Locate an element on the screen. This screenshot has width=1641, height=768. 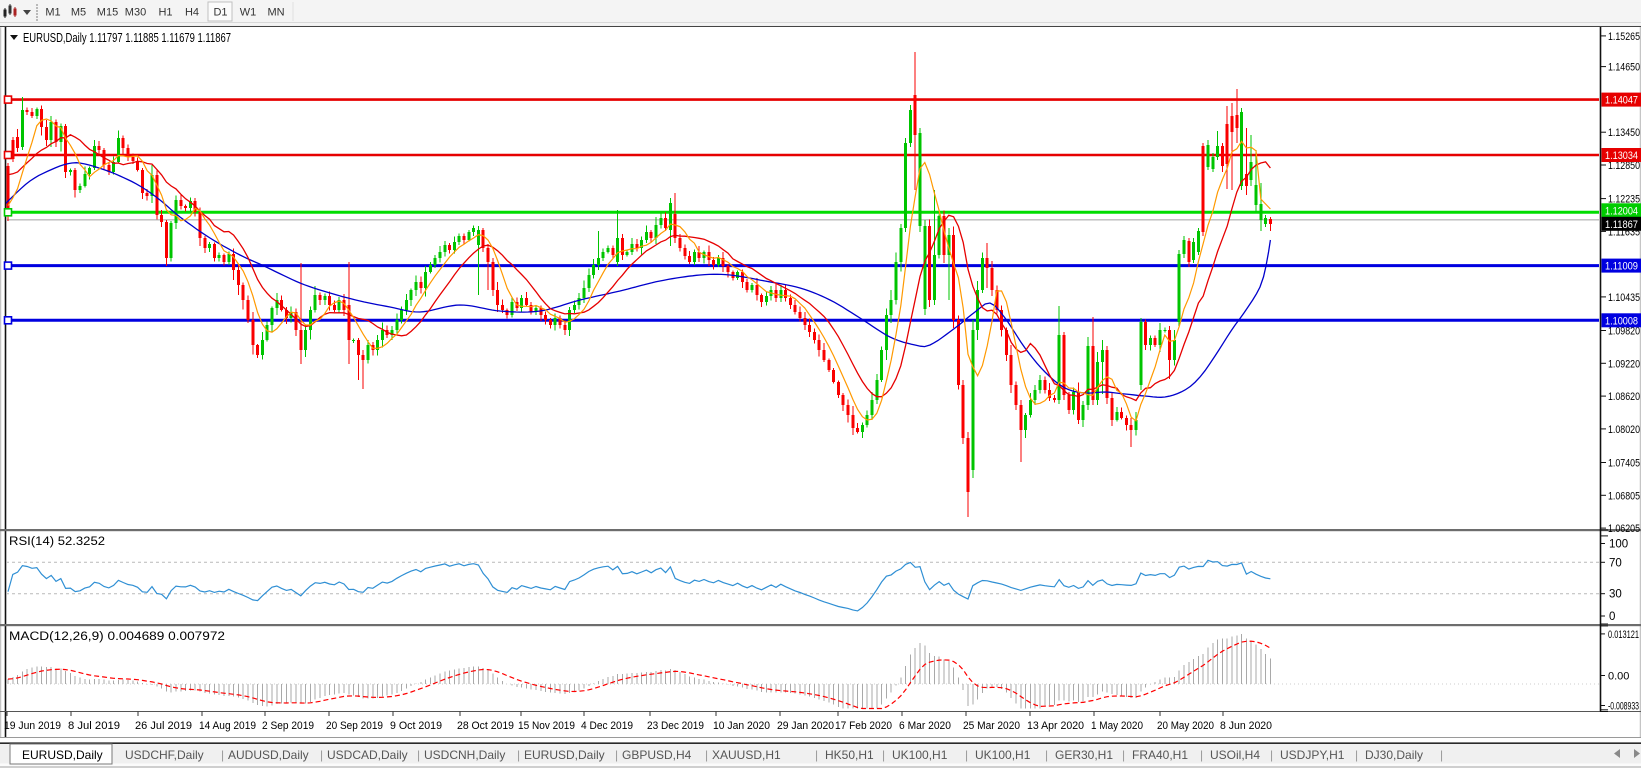
svg-text: -0.008933 is located at coordinates (1623, 707).